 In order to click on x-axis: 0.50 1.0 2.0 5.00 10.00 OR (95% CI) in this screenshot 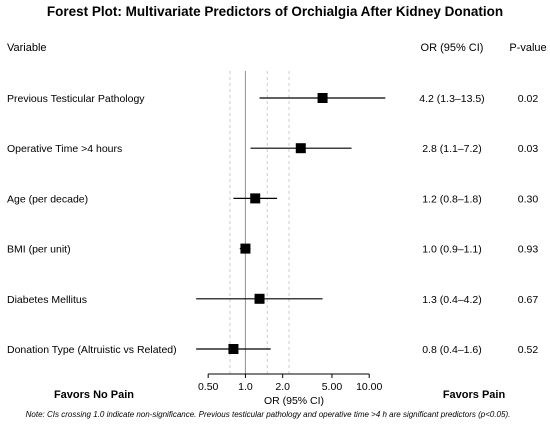, I will do `click(290, 390)`.